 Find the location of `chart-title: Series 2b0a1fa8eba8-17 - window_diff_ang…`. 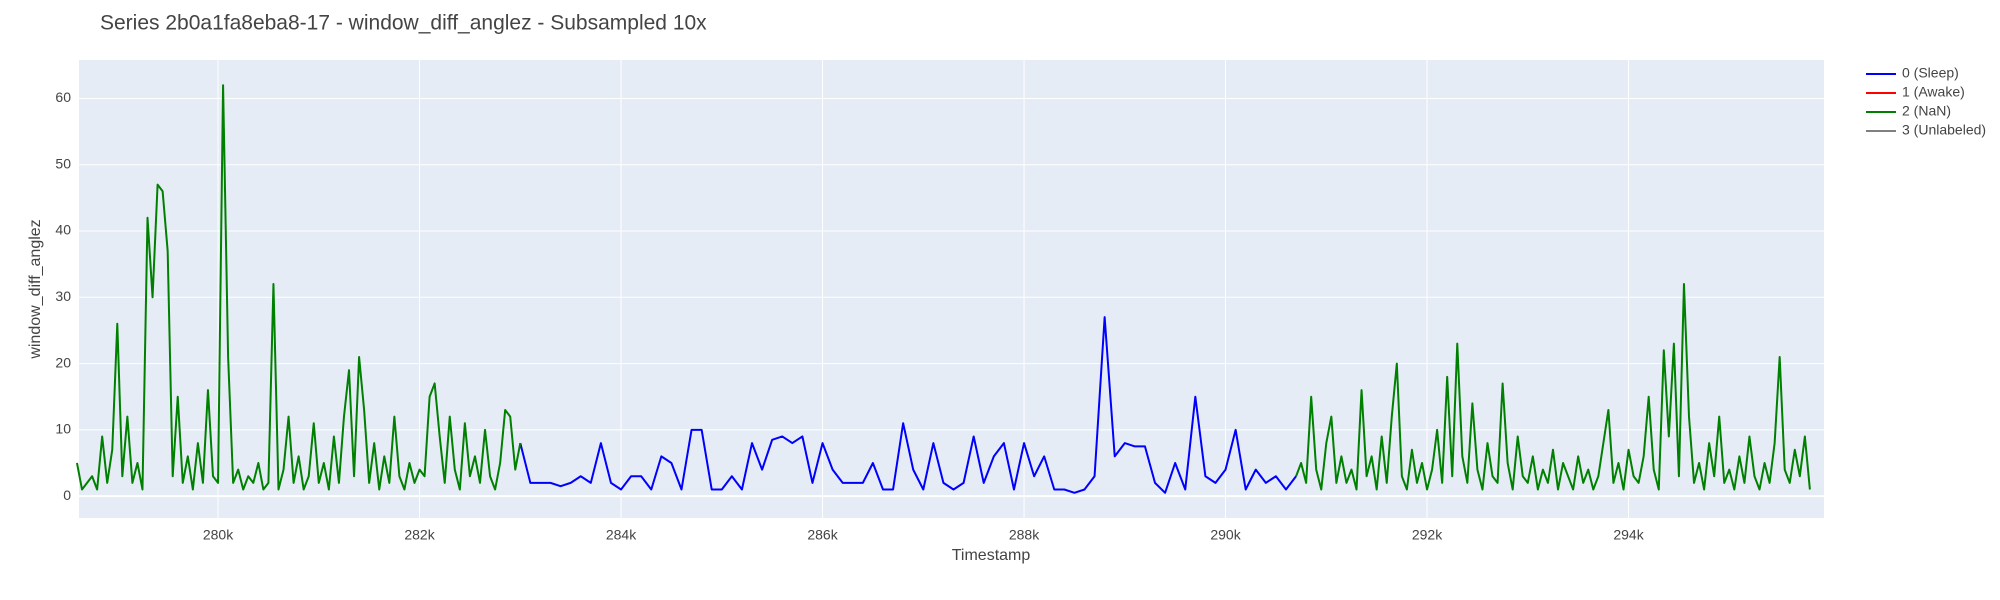

chart-title: Series 2b0a1fa8eba8-17 - window_diff_ang… is located at coordinates (403, 23).